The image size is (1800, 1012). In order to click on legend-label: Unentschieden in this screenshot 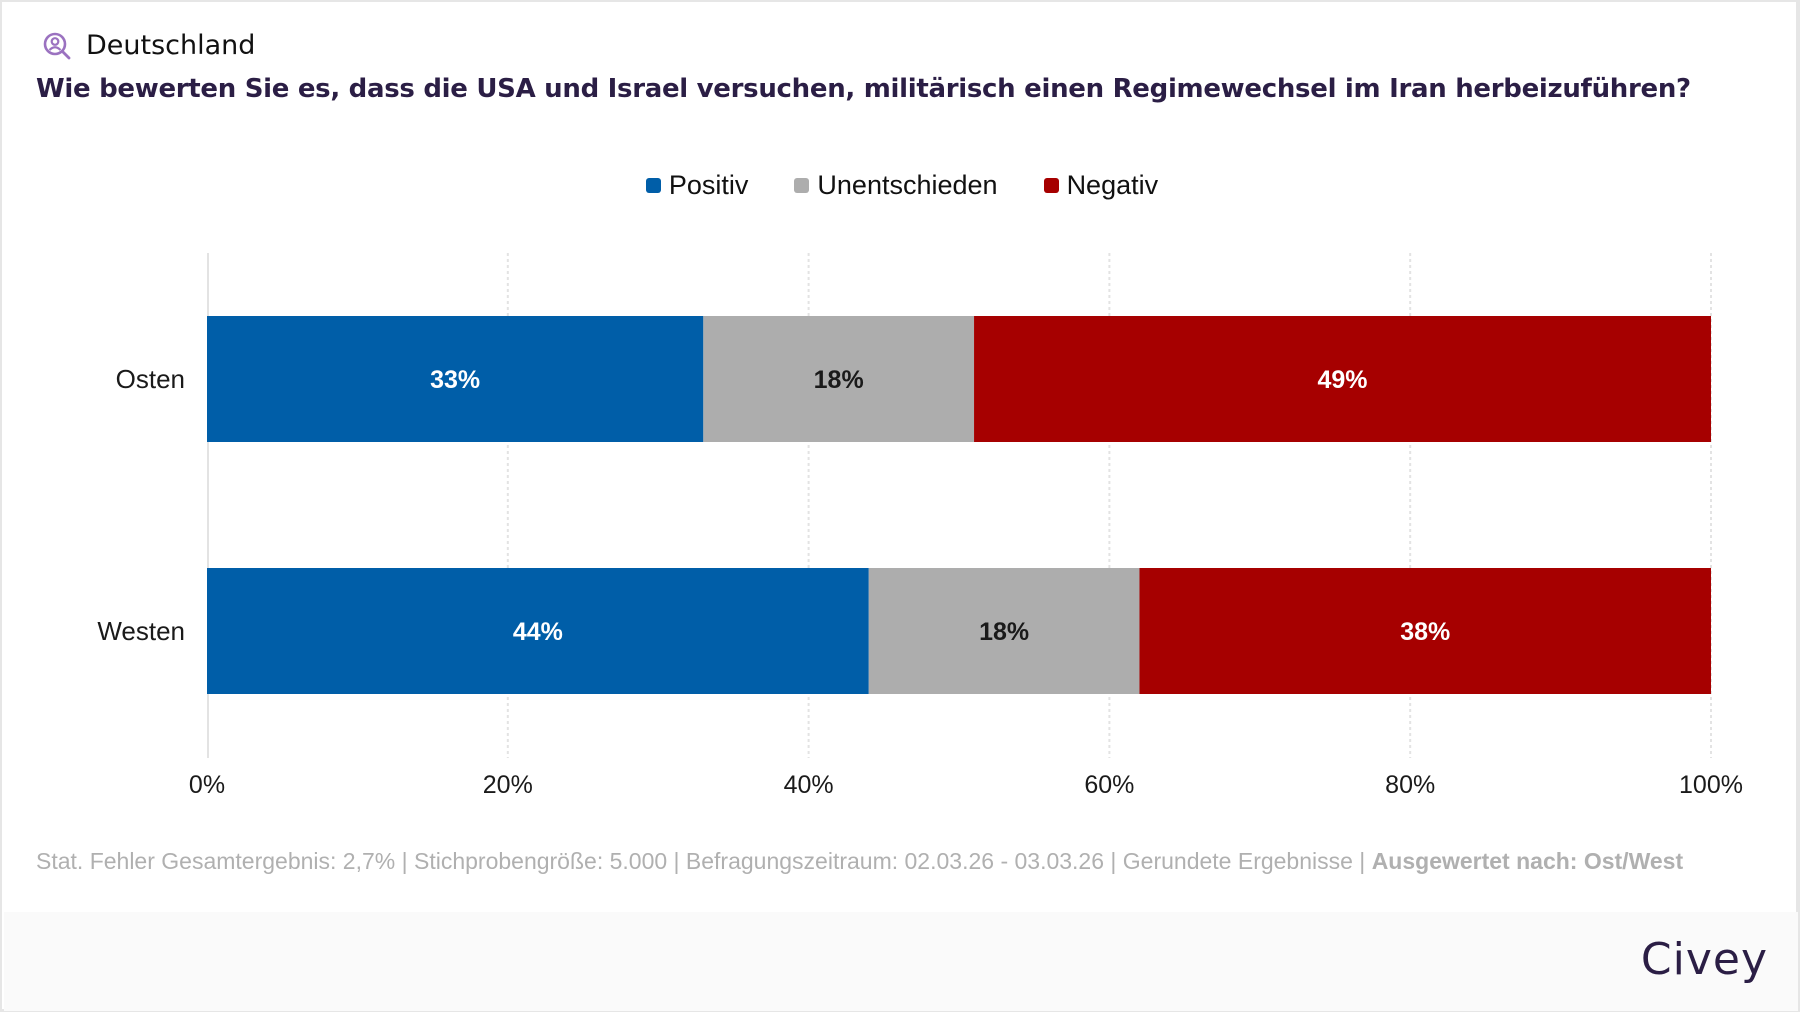, I will do `click(907, 185)`.